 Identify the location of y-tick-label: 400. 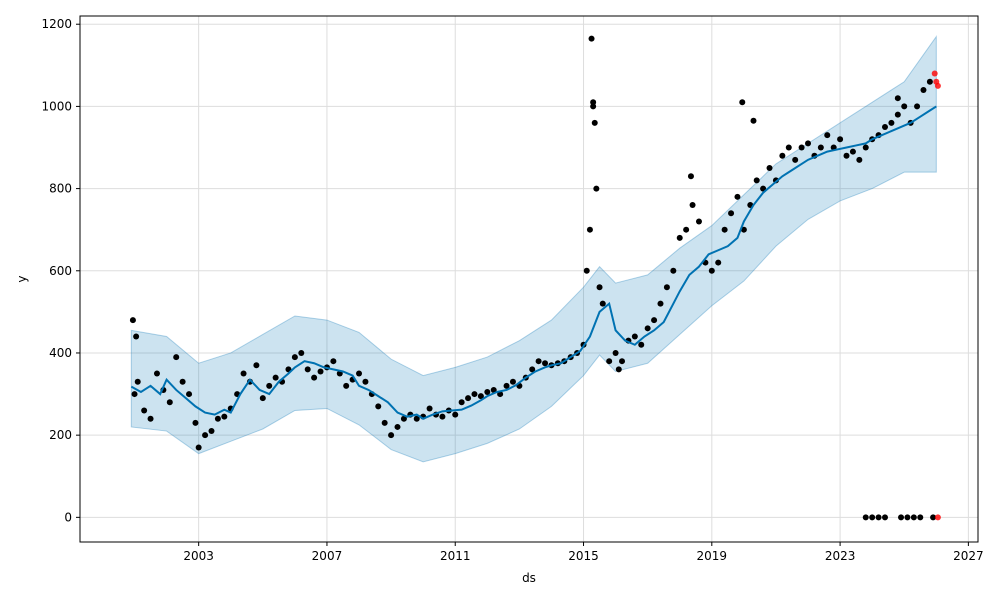
(60, 353).